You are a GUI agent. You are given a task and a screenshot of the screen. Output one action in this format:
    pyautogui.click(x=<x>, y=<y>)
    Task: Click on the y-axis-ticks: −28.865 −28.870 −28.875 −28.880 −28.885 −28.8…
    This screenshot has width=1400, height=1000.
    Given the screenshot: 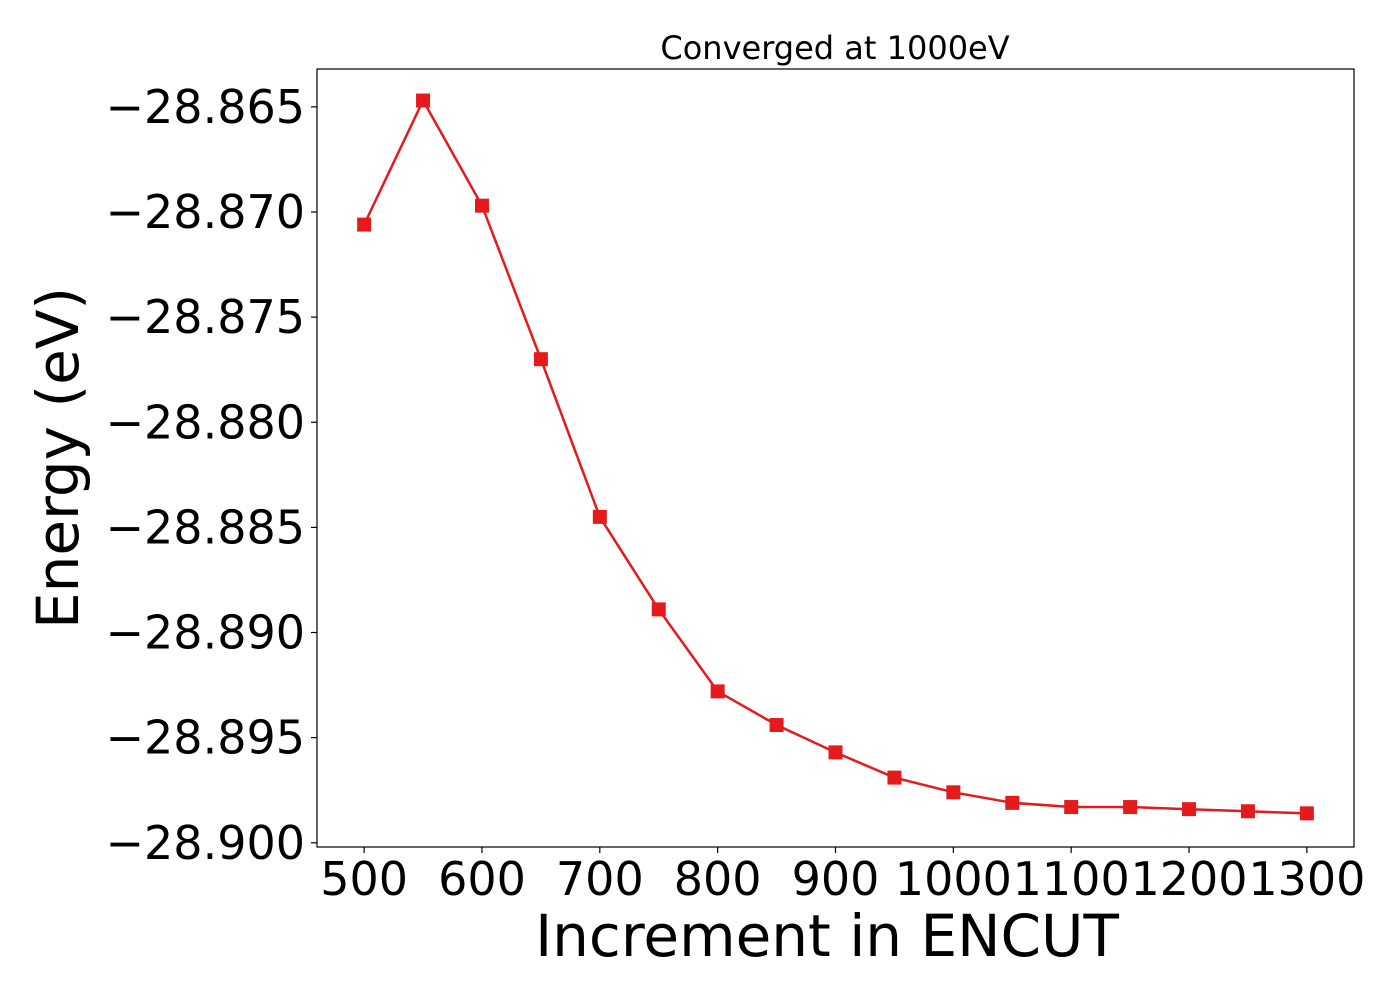 What is the action you would take?
    pyautogui.click(x=211, y=475)
    